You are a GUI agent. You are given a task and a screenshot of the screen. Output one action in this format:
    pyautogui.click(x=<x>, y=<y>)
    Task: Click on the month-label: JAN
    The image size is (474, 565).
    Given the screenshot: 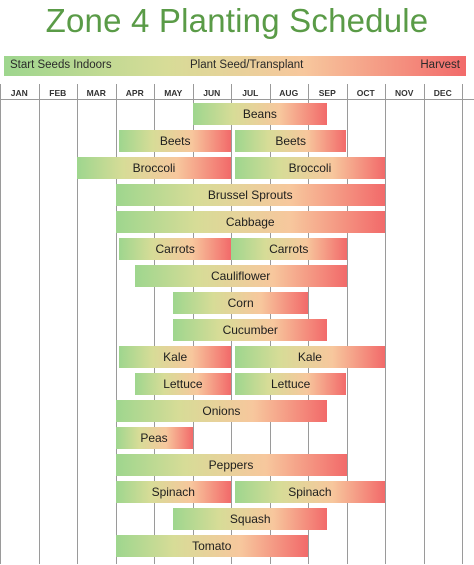 What is the action you would take?
    pyautogui.click(x=19, y=93)
    